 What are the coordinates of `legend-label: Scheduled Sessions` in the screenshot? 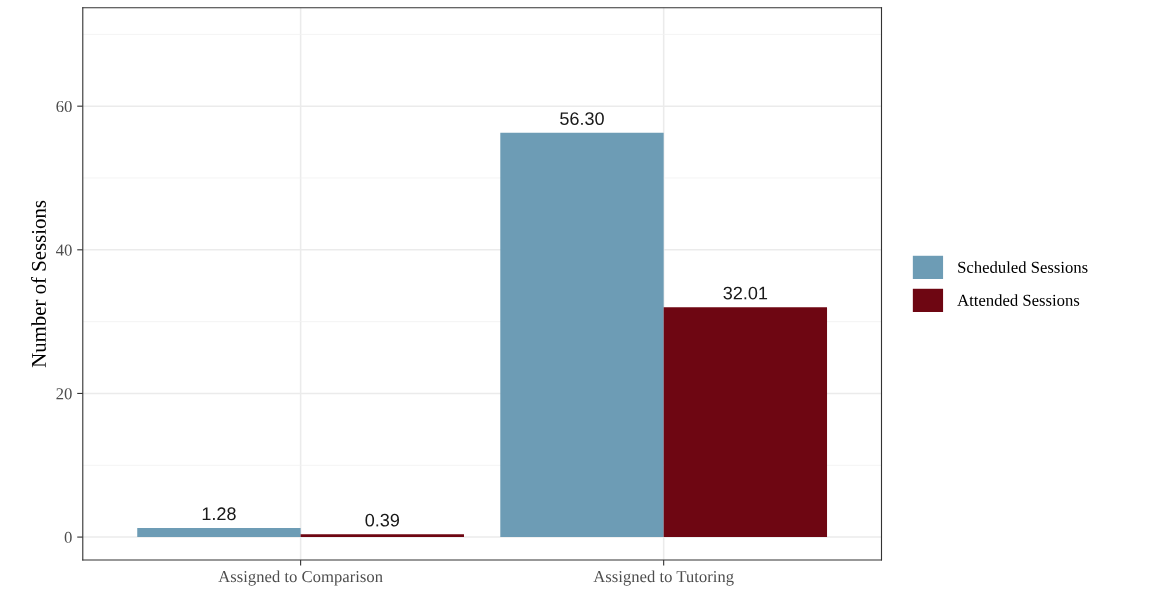 It's located at (1023, 267).